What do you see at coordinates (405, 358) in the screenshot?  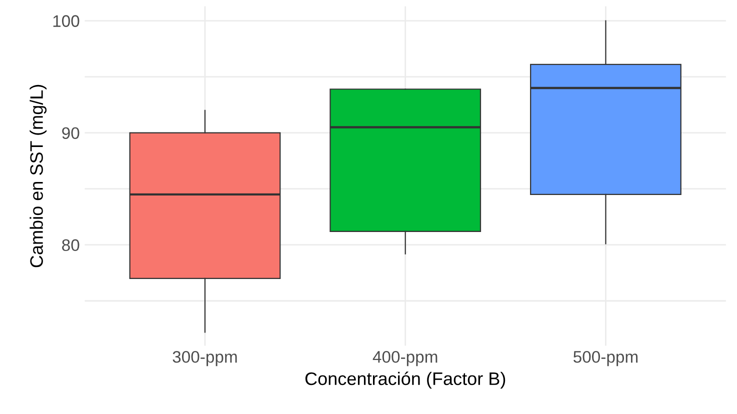 I see `x-tick-label: 400-ppm` at bounding box center [405, 358].